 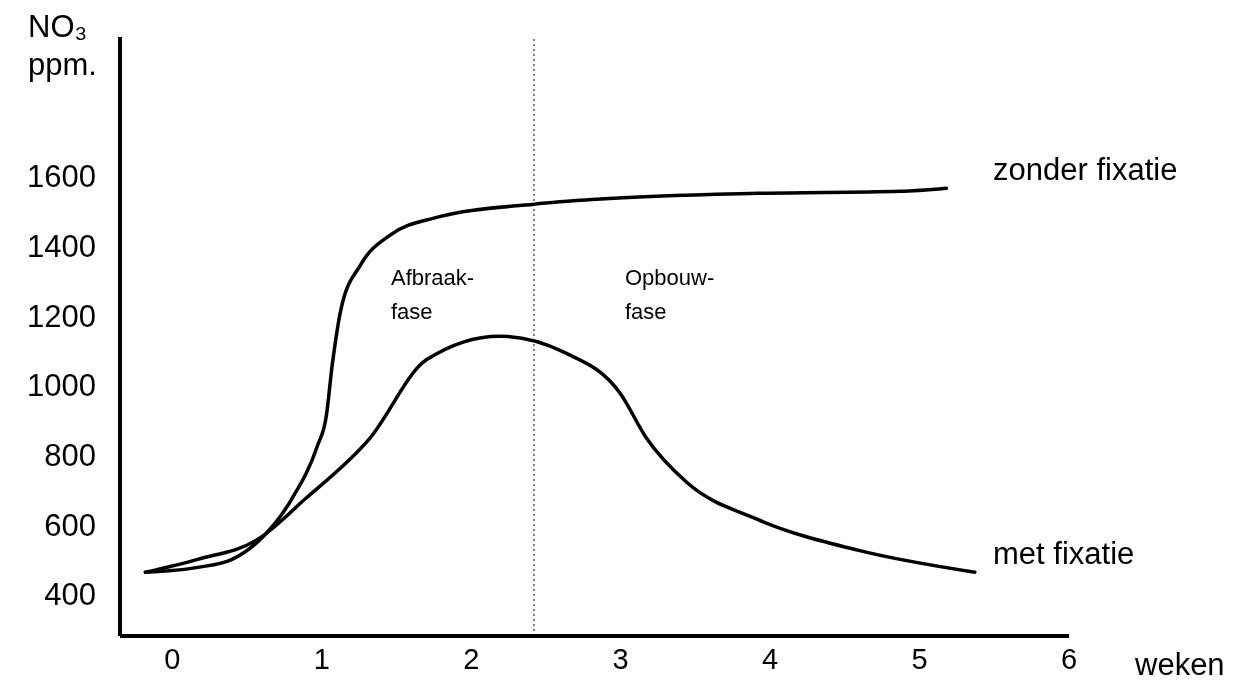 I want to click on y-tick-label: 1000, so click(x=61, y=386).